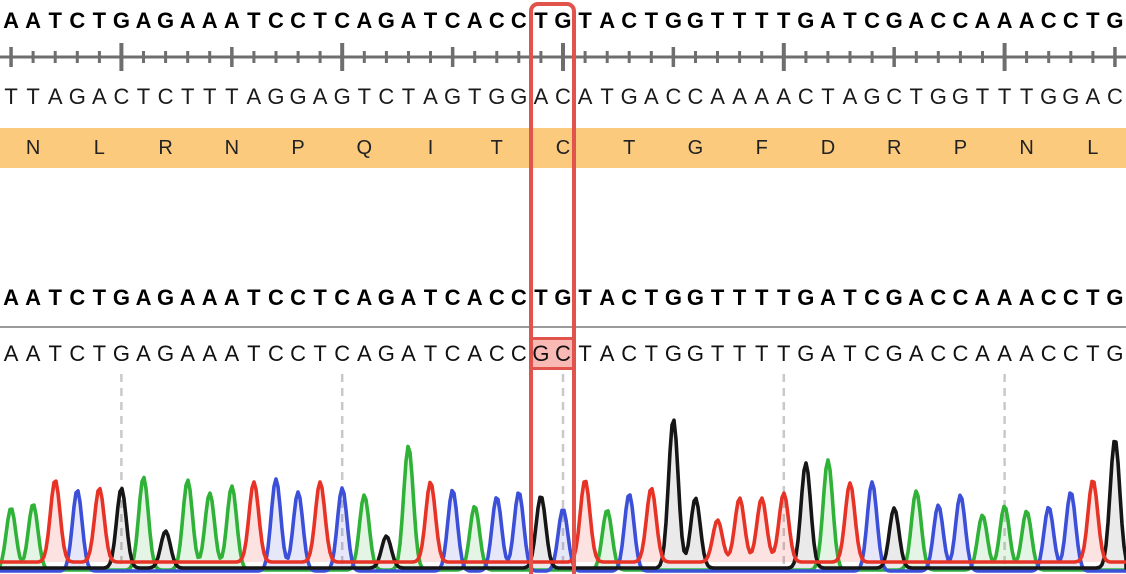 This screenshot has width=1126, height=574. Describe the element at coordinates (430, 148) in the screenshot. I see `amino-acid: I` at that location.